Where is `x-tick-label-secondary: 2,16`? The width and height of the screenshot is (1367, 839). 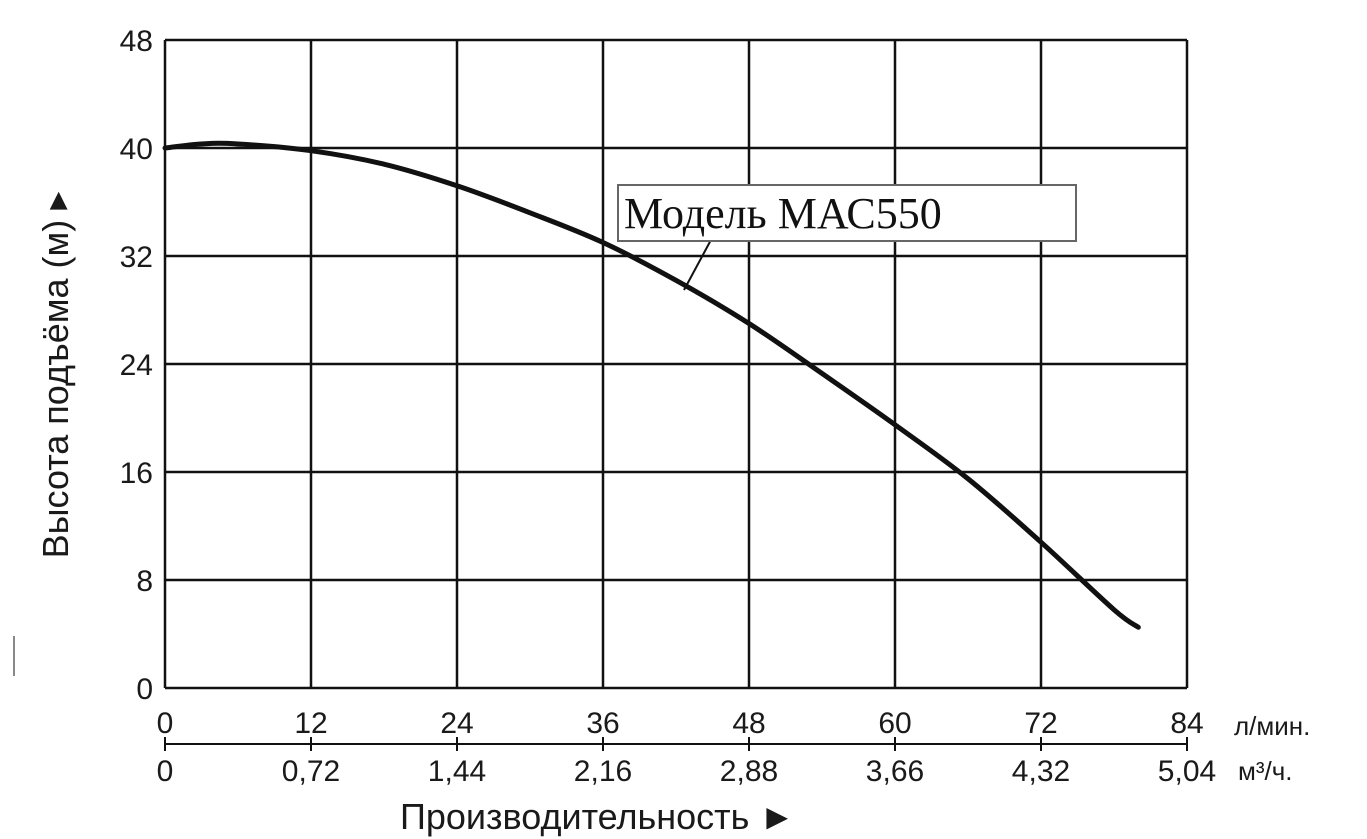
x-tick-label-secondary: 2,16 is located at coordinates (603, 771).